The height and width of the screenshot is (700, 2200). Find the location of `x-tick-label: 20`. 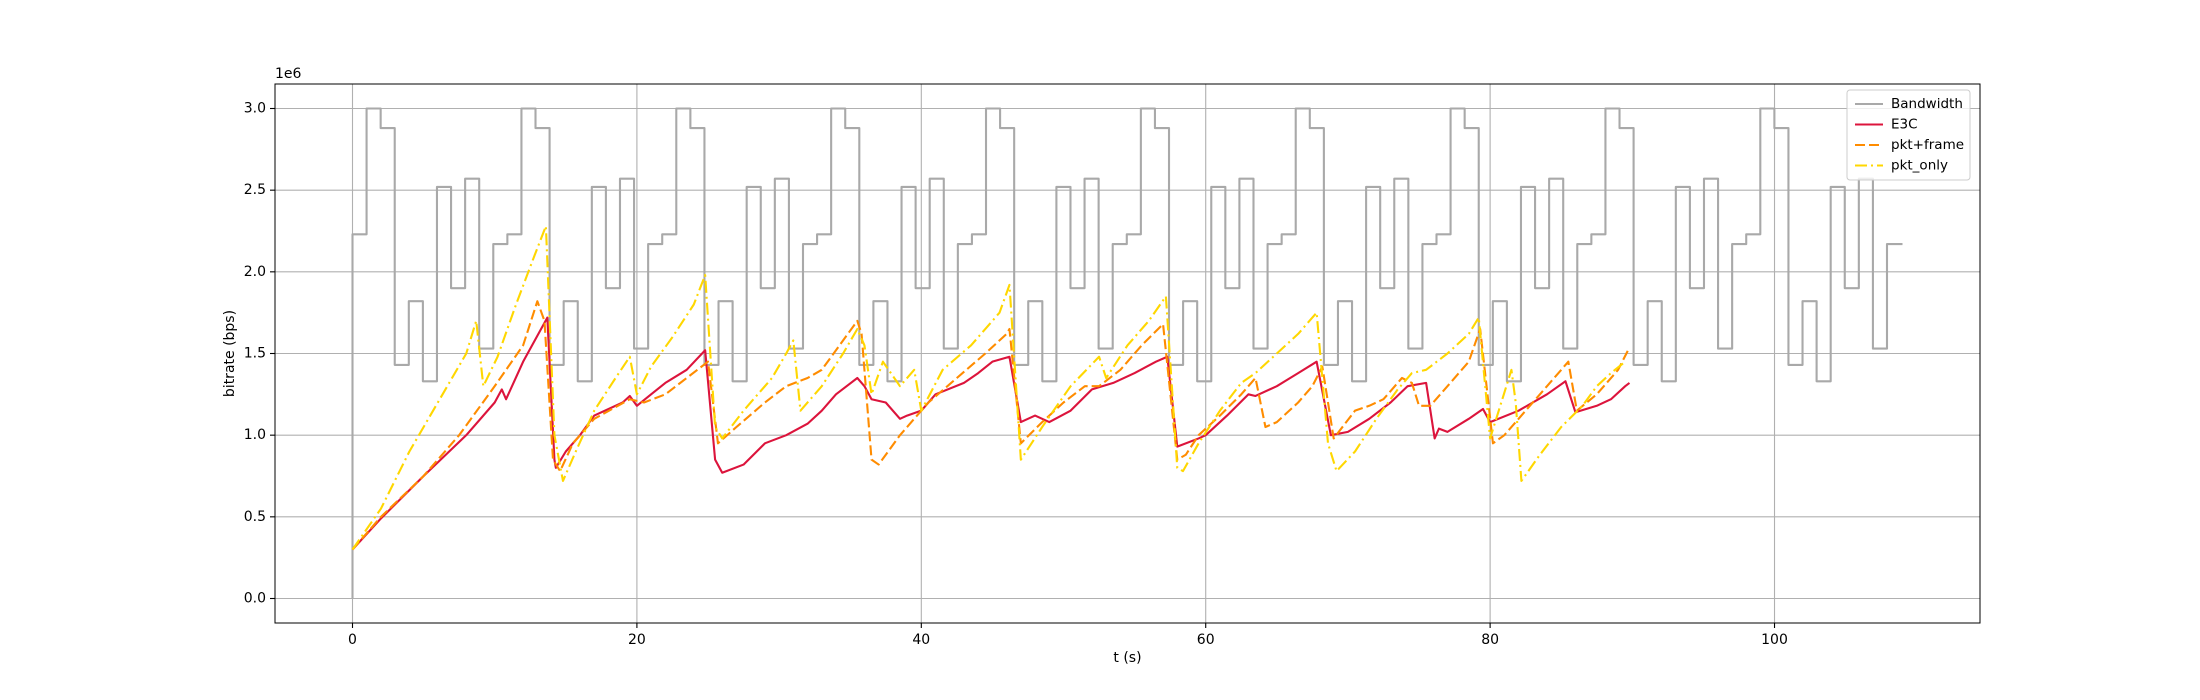

x-tick-label: 20 is located at coordinates (637, 640).